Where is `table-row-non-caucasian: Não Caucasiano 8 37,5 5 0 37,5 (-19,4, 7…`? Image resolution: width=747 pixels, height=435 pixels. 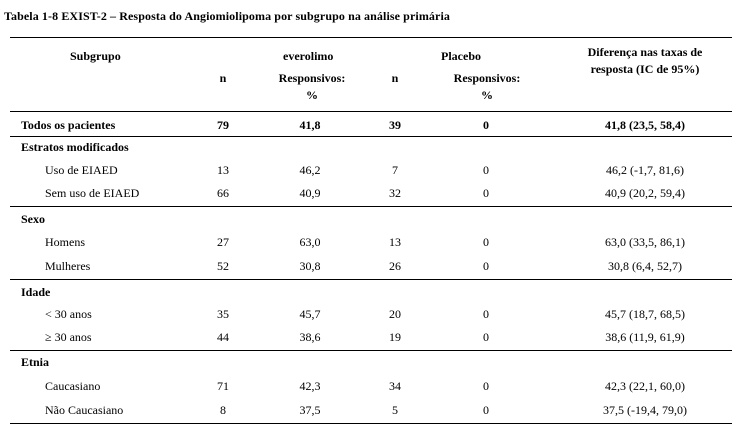
table-row-non-caucasian: Não Caucasiano 8 37,5 5 0 37,5 (-19,4, 7… is located at coordinates (373, 410).